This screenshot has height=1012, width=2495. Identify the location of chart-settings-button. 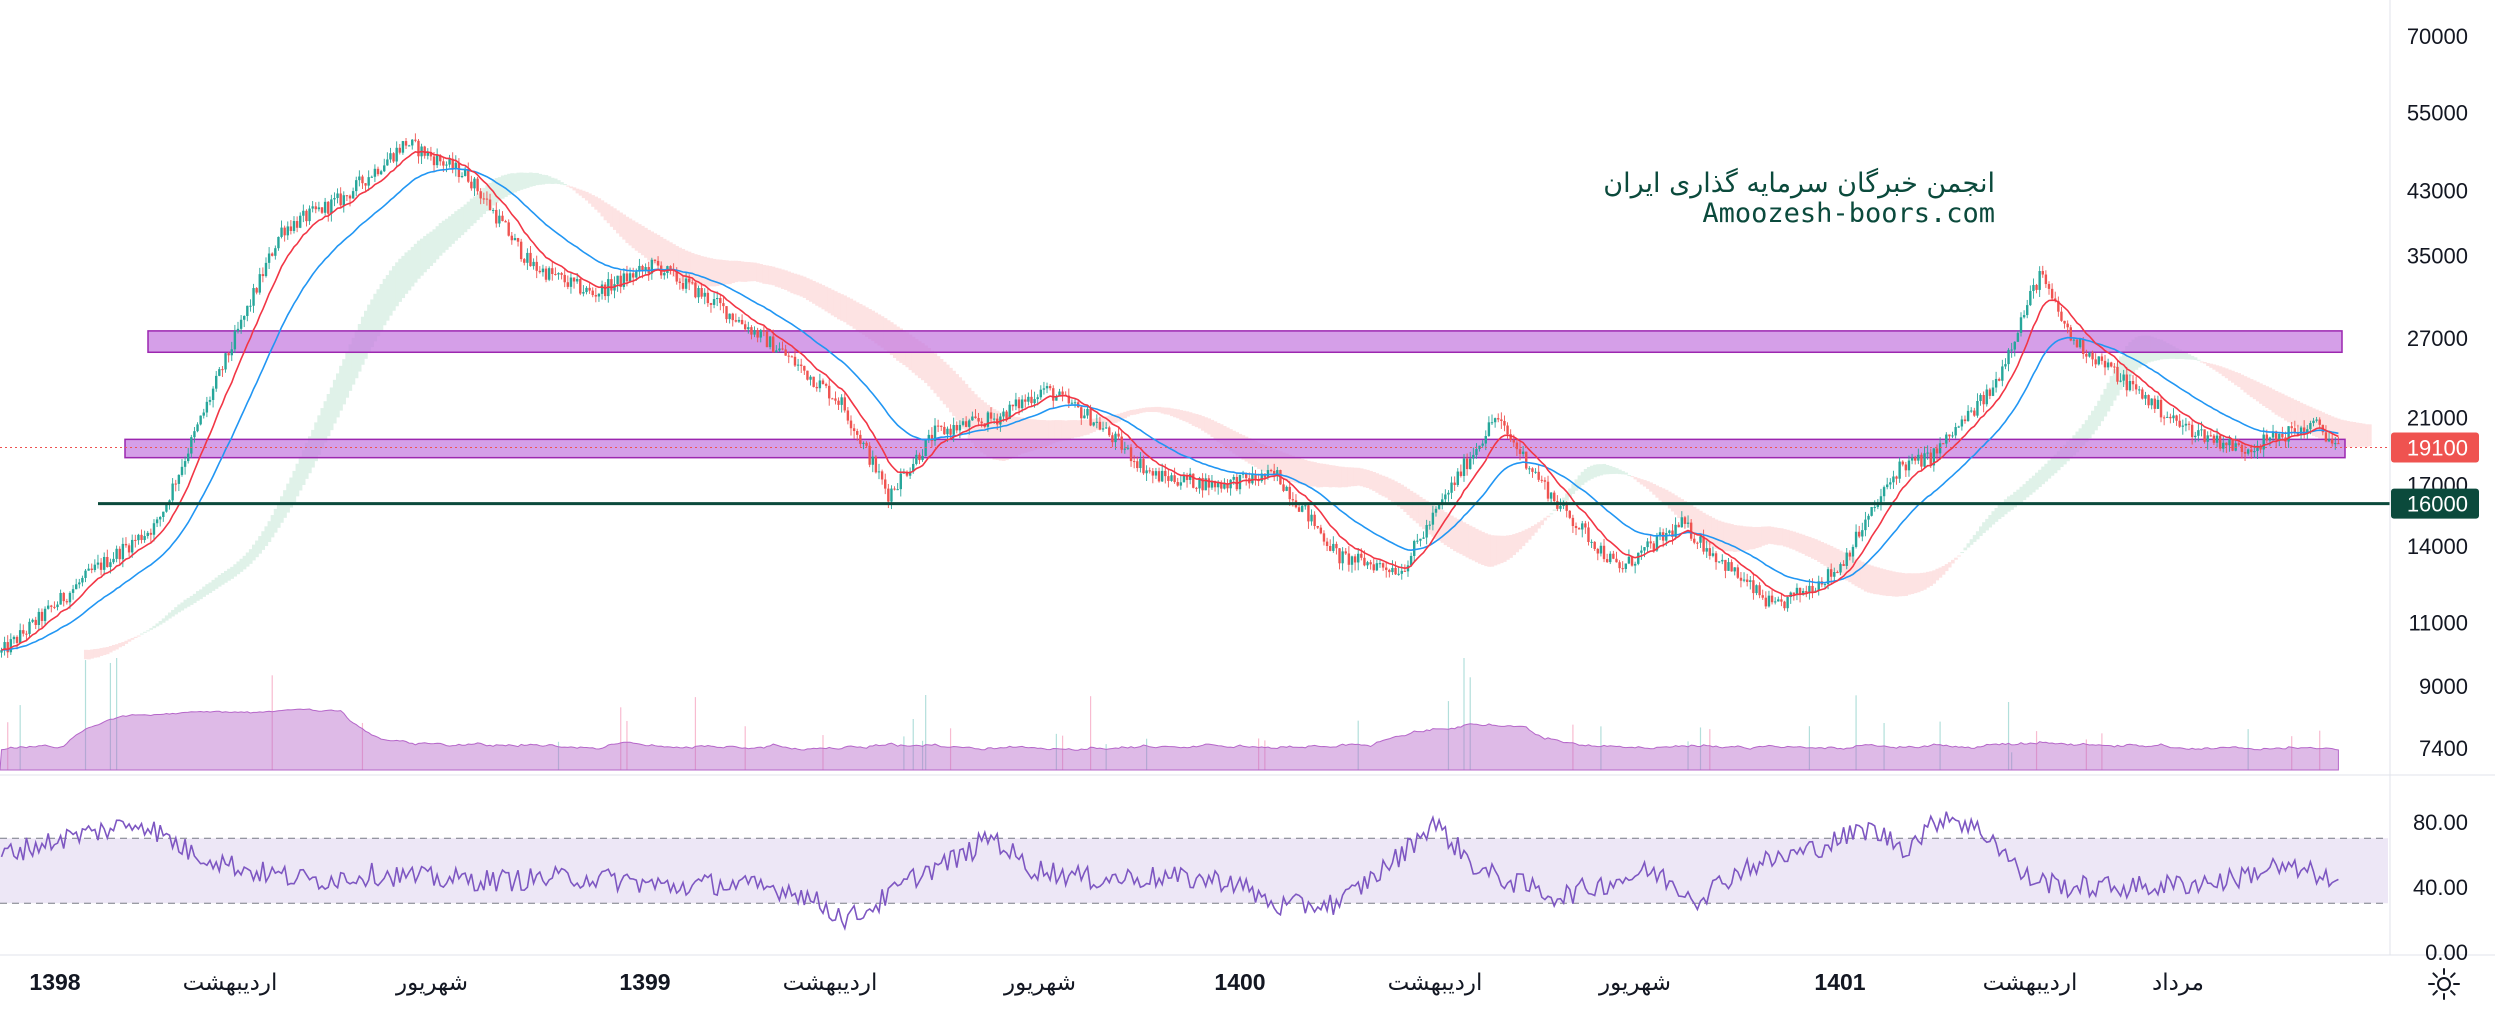
(2444, 984).